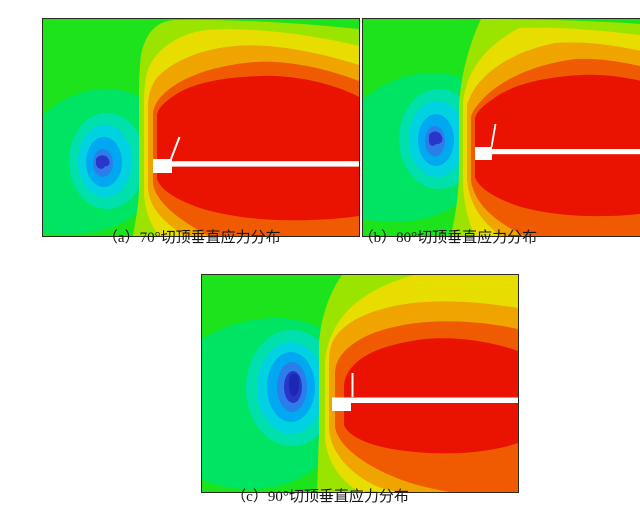 This screenshot has height=511, width=640. Describe the element at coordinates (448, 238) in the screenshot. I see `panel-b-caption: （b）80°切顶垂直应力分布` at that location.